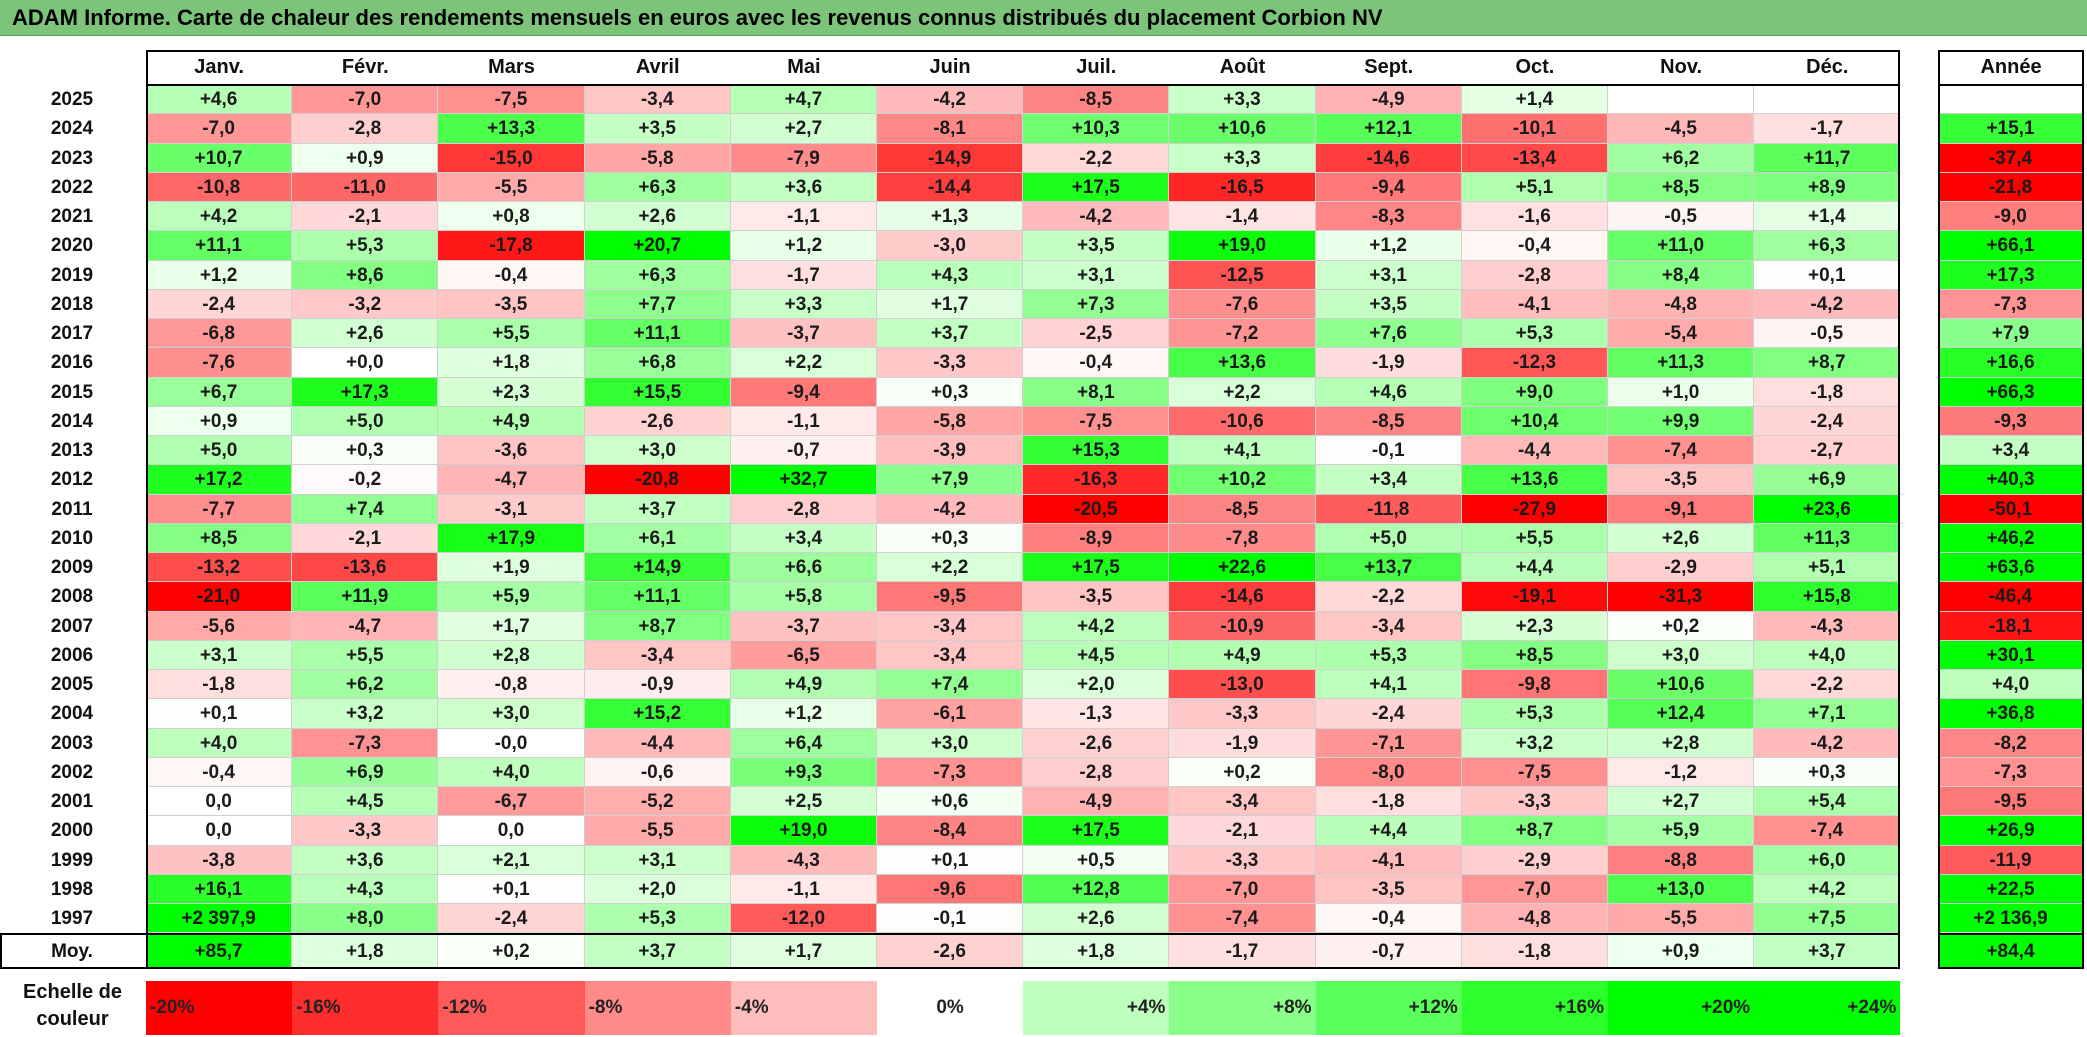 This screenshot has height=1037, width=2087. I want to click on heatmap-cell: +3,6, so click(803, 187).